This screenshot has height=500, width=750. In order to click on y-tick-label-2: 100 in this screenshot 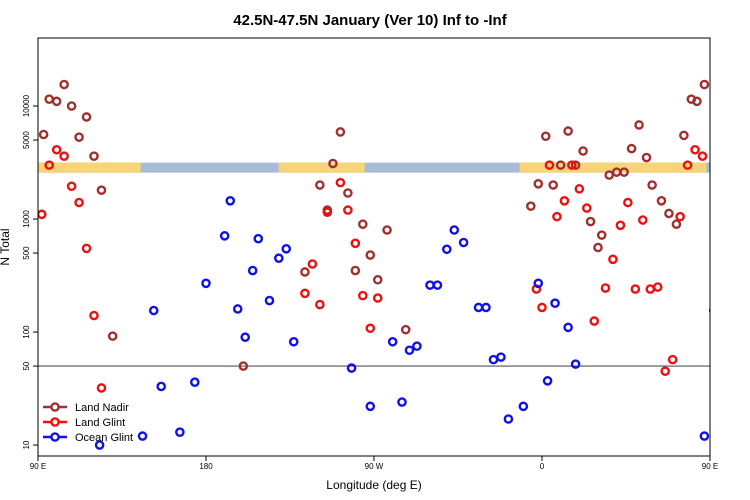, I will do `click(26, 332)`.